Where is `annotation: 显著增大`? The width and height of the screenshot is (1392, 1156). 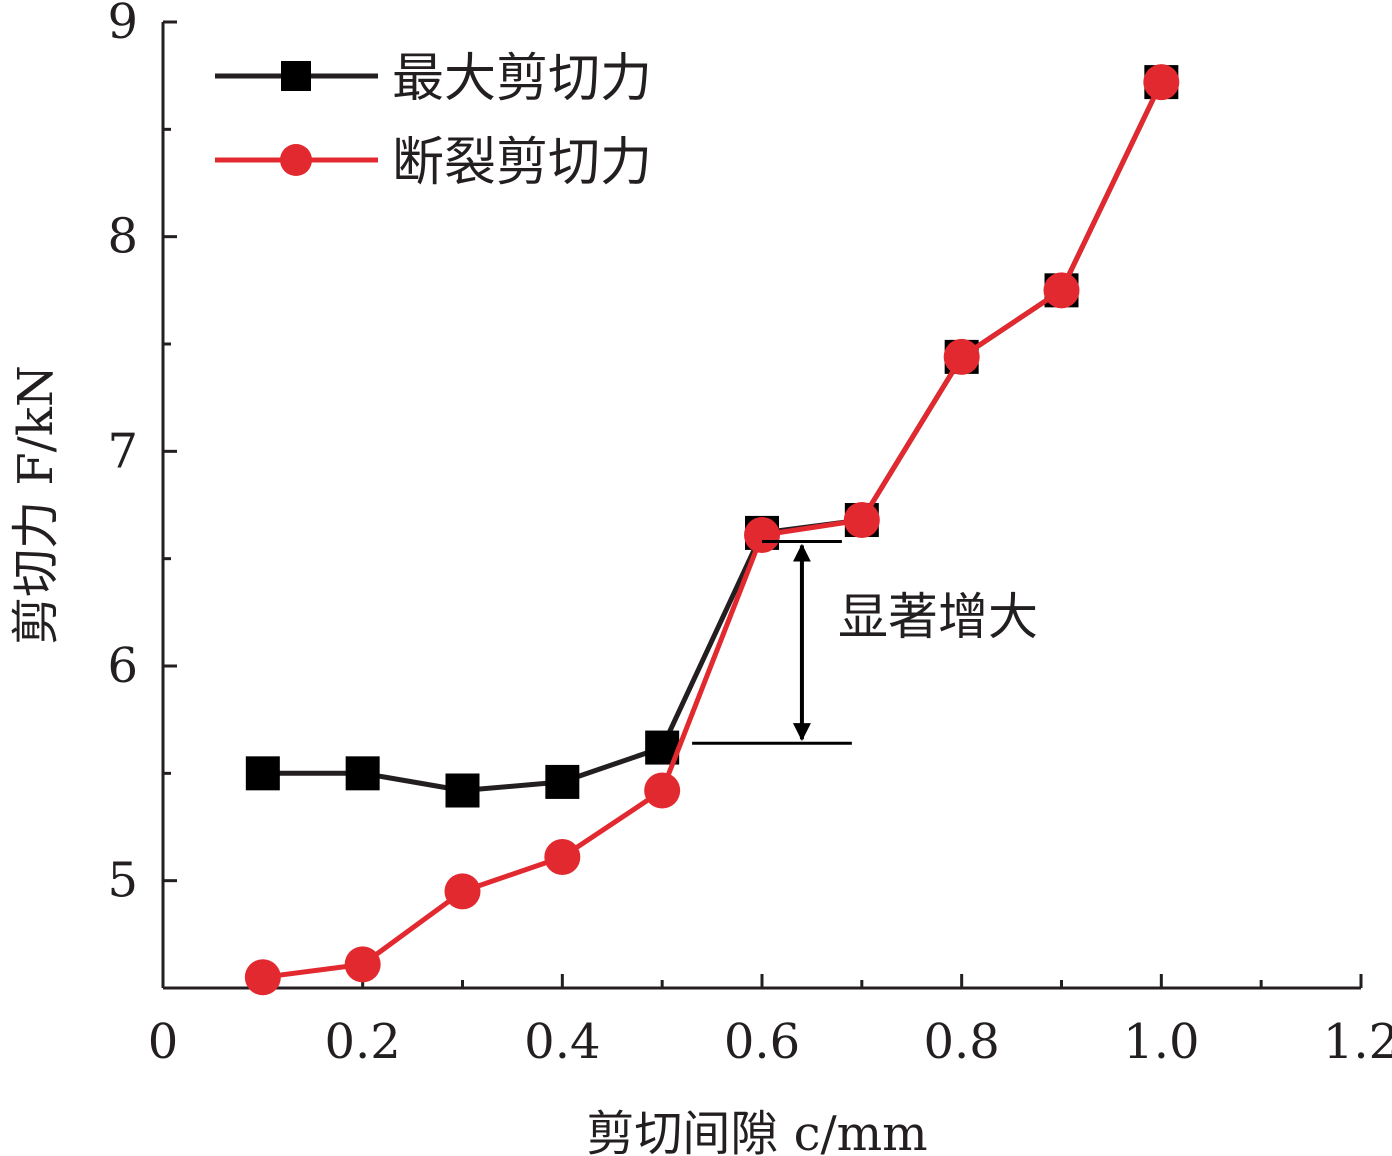
annotation: 显著增大 is located at coordinates (865, 642).